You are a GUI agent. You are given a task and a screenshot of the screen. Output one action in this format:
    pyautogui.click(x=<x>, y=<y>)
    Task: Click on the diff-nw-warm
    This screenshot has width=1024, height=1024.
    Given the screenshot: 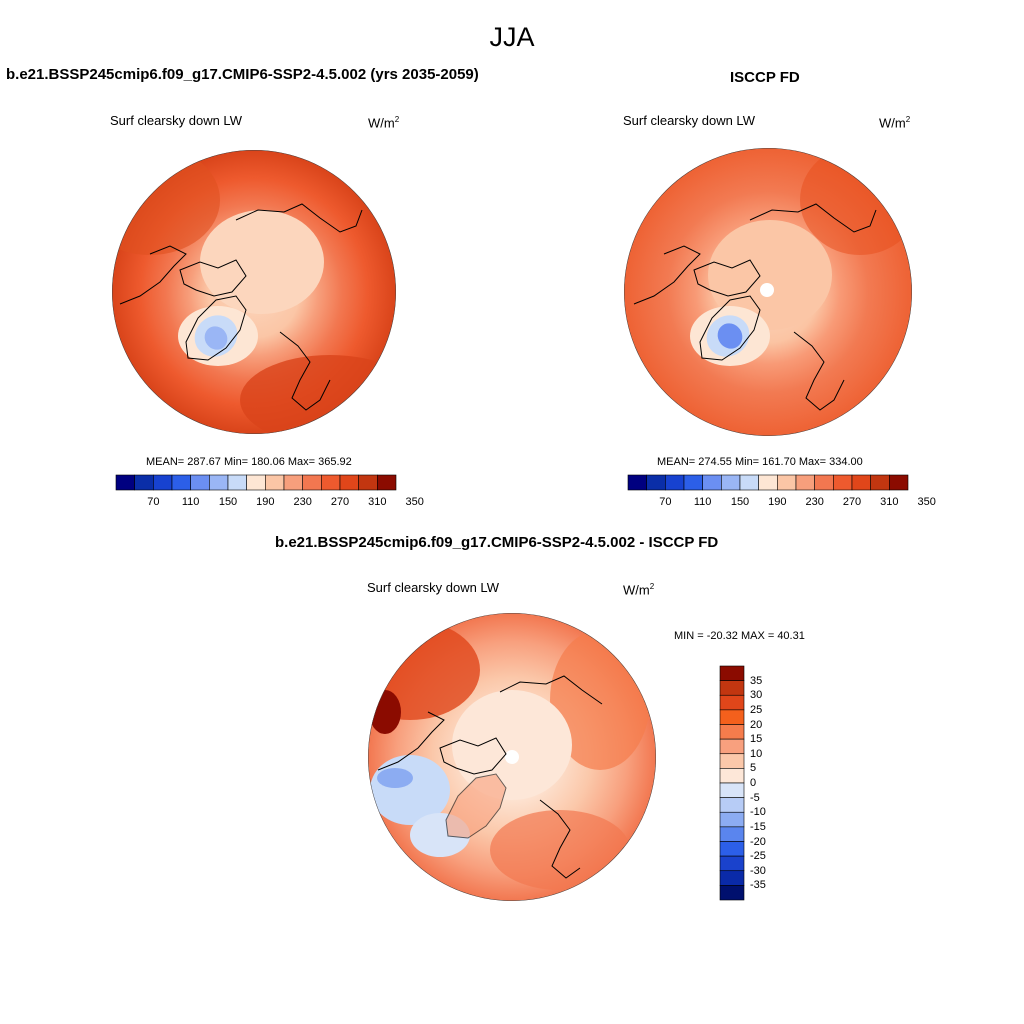 What is the action you would take?
    pyautogui.click(x=424, y=670)
    